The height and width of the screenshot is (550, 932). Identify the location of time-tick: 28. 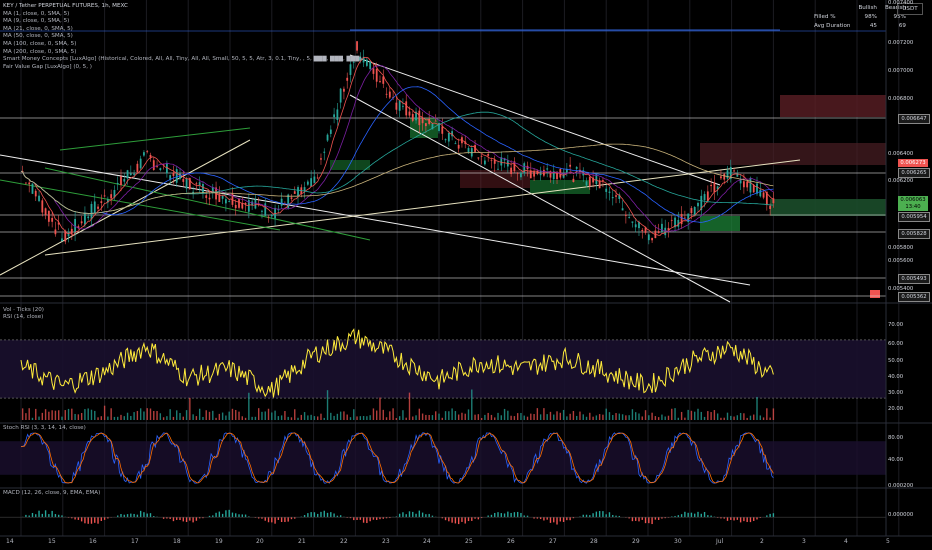
(594, 541).